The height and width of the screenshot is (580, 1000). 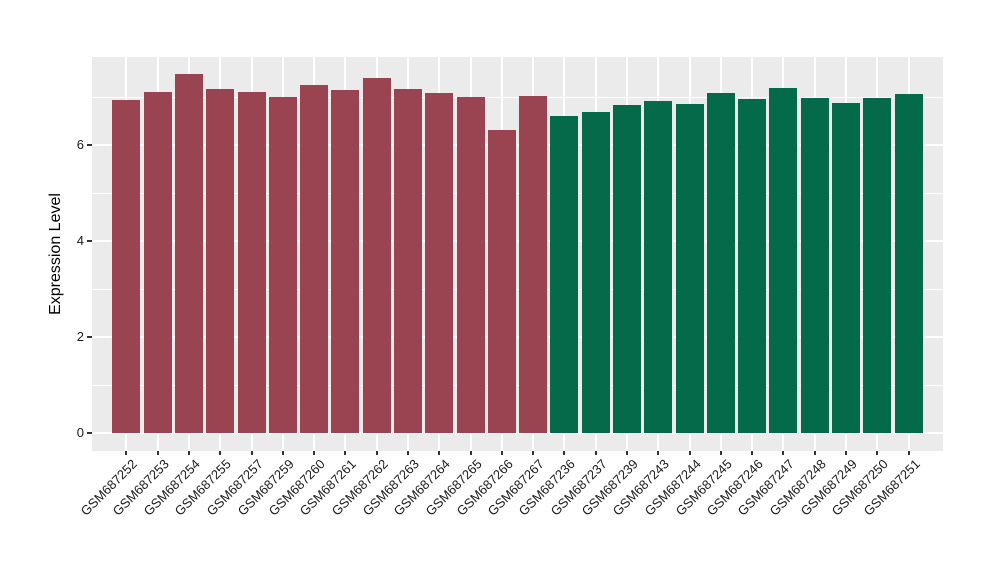 What do you see at coordinates (689, 268) in the screenshot?
I see `bar-GSM687244` at bounding box center [689, 268].